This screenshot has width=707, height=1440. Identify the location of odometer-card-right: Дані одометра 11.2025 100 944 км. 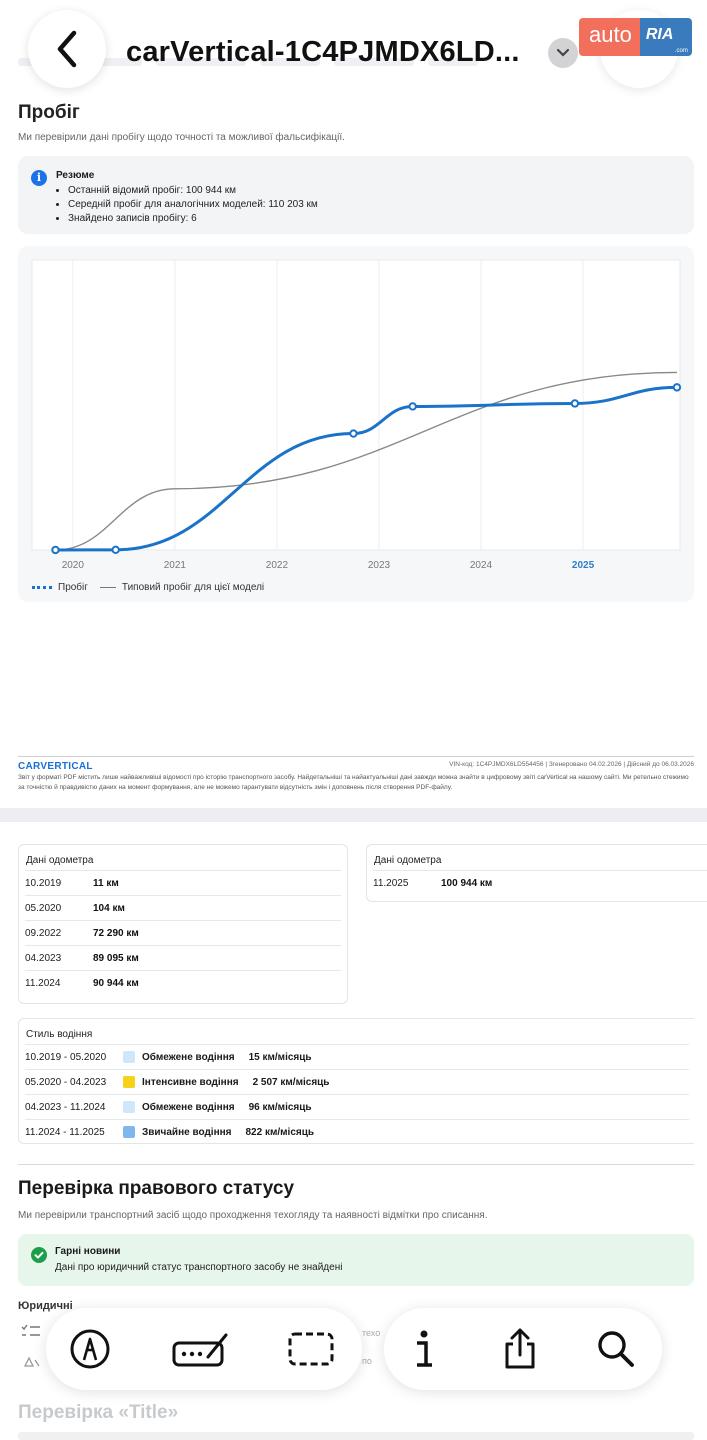
(536, 873).